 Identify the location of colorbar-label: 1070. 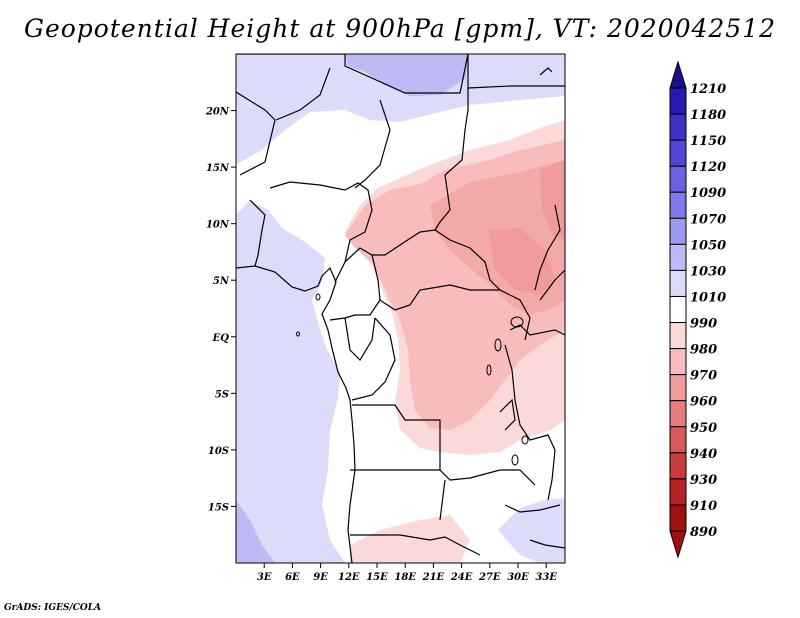
(708, 219).